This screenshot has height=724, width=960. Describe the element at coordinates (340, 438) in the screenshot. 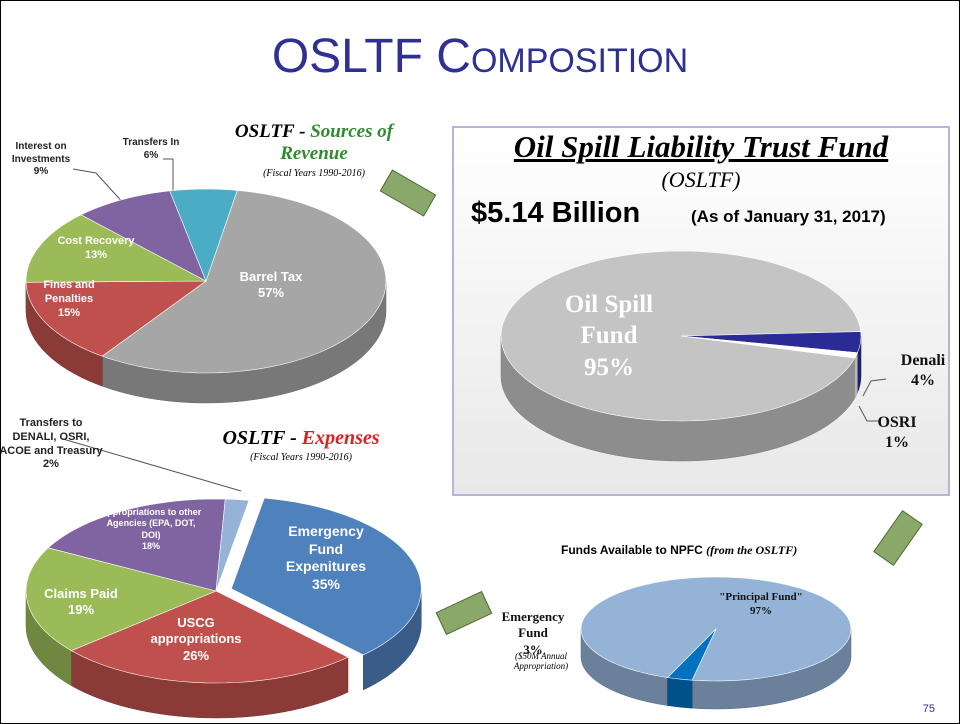

I see `title-part: Expenses` at that location.